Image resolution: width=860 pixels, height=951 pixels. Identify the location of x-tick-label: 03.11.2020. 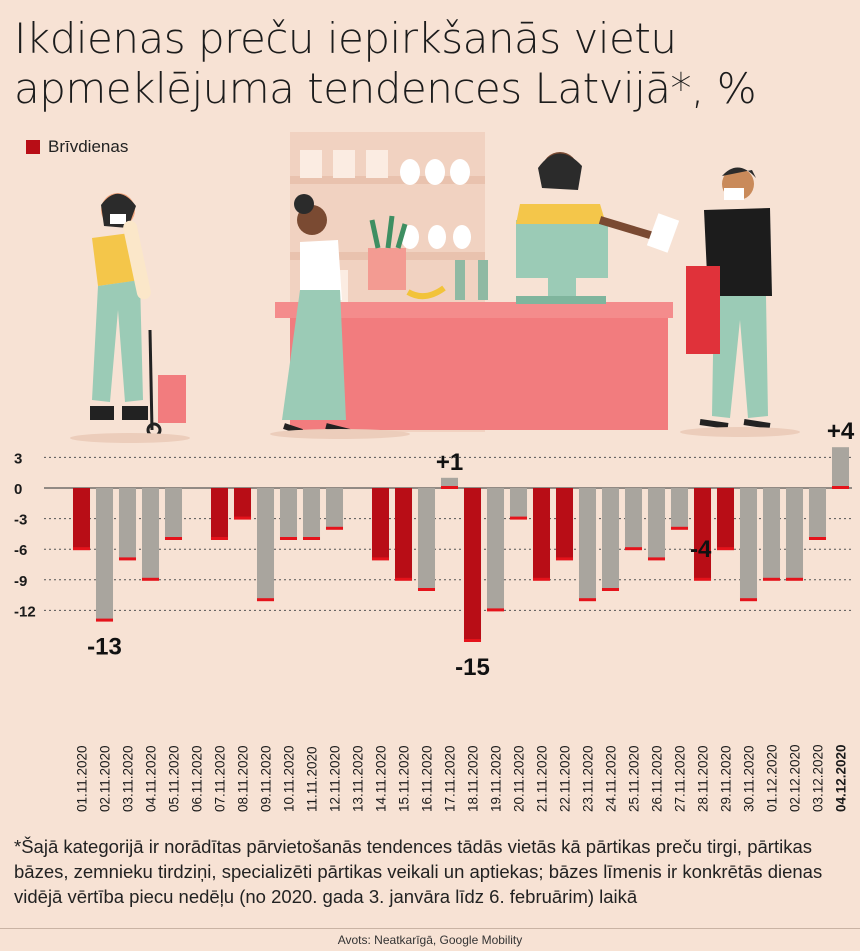
(128, 778).